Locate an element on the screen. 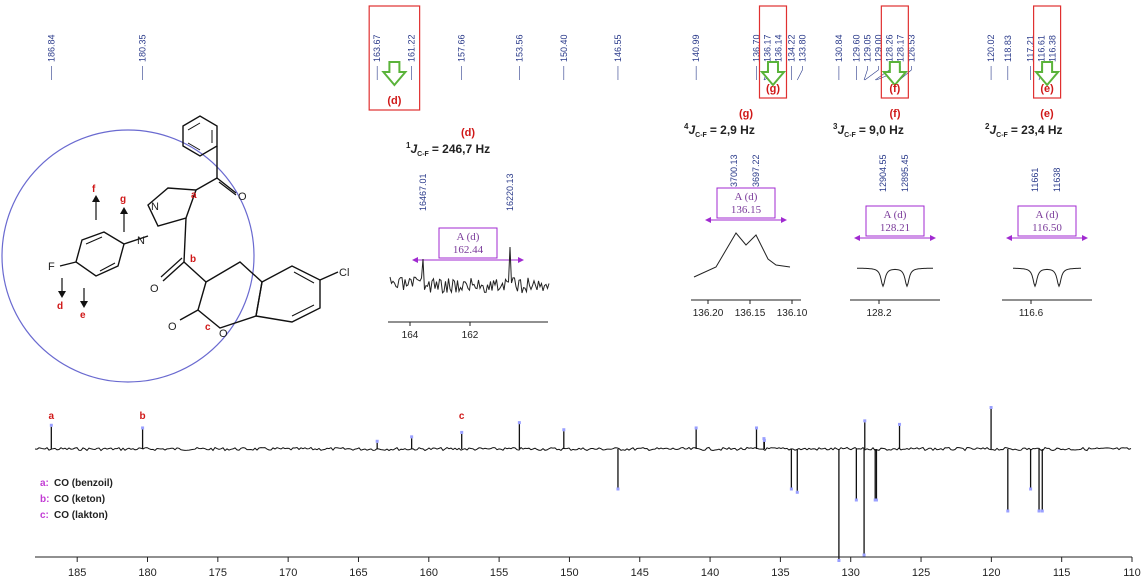 The width and height of the screenshot is (1144, 587). x-tick-label: 180 is located at coordinates (147, 573).